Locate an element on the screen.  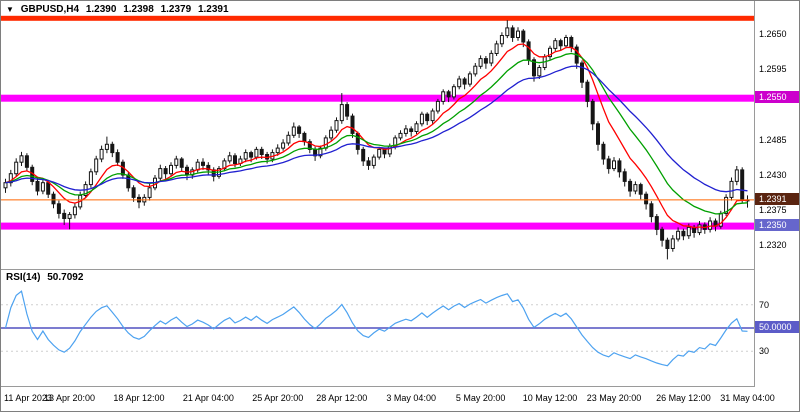
time-axis-label: 11 Apr 2023 is located at coordinates (28, 398).